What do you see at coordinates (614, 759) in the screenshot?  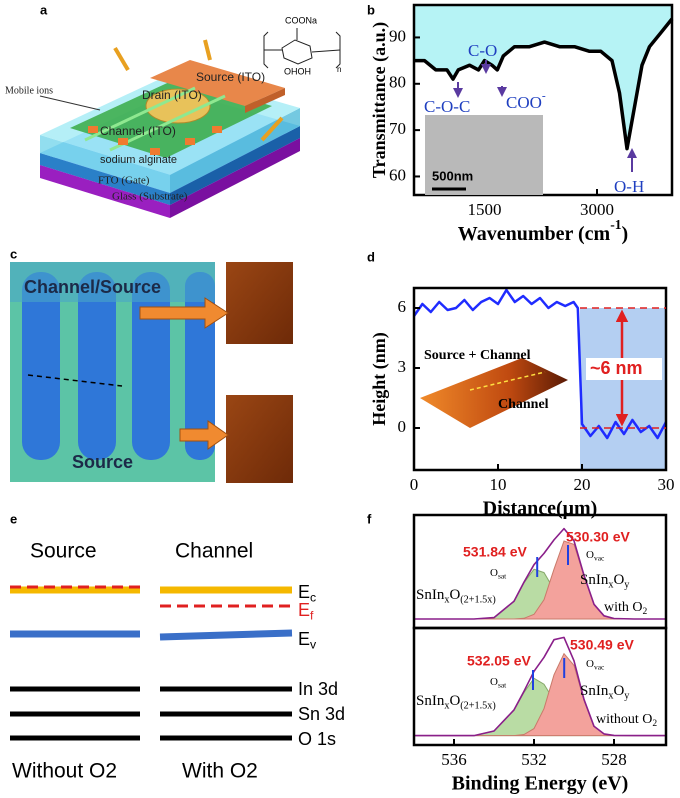 I see `x-tick-label: 528` at bounding box center [614, 759].